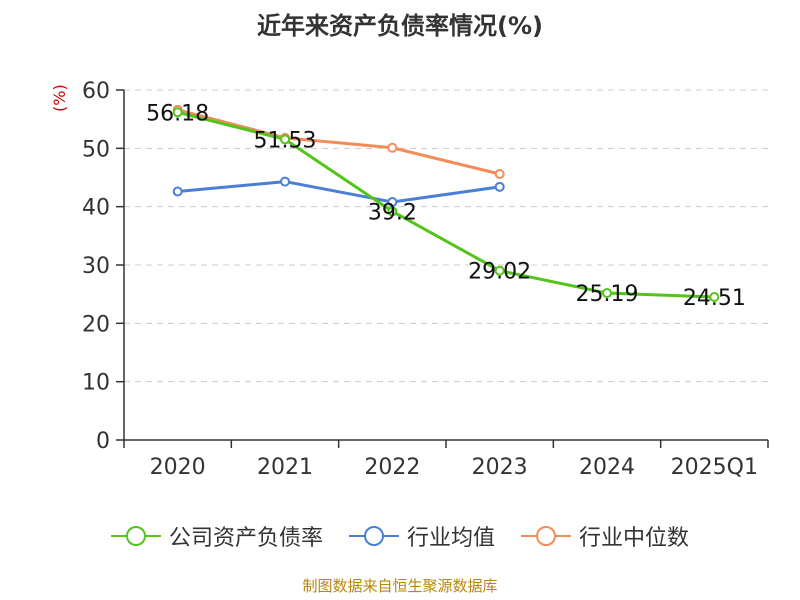 The height and width of the screenshot is (600, 800). I want to click on x-tick-label-2020: 2020, so click(178, 467).